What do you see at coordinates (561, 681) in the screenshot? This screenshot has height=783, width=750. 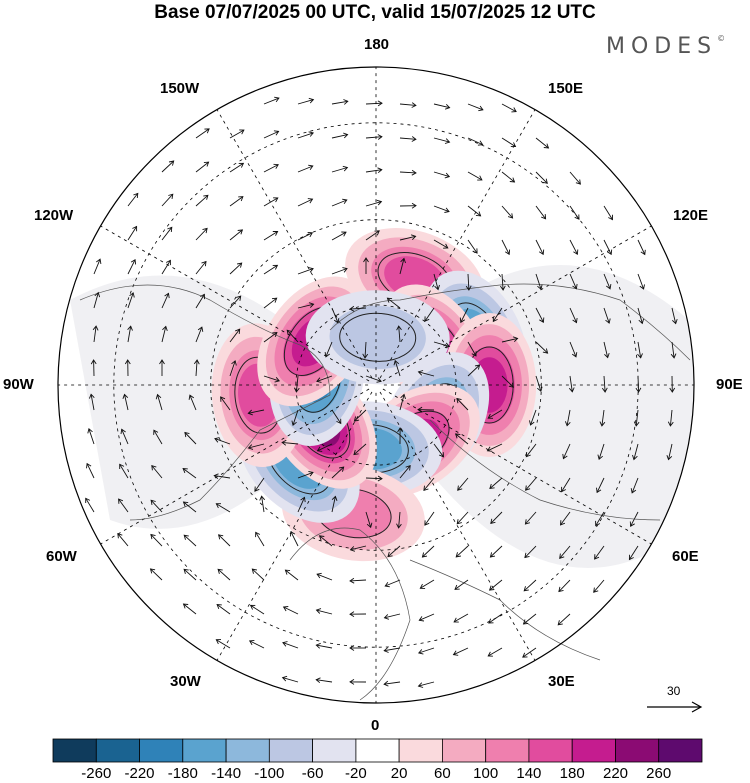 I see `lon-label-30e: 30E` at bounding box center [561, 681].